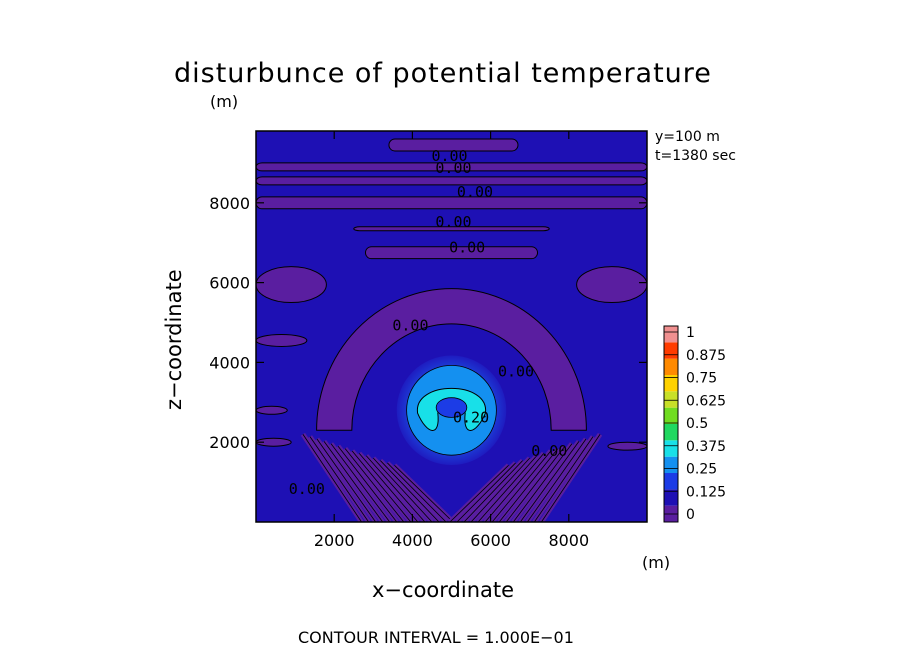 This screenshot has height=654, width=904. I want to click on colorbar-frame, so click(671, 424).